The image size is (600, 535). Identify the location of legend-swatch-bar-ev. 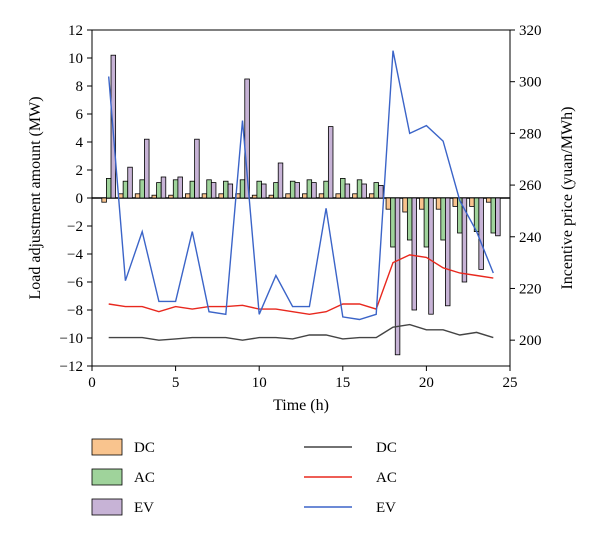
(107, 507).